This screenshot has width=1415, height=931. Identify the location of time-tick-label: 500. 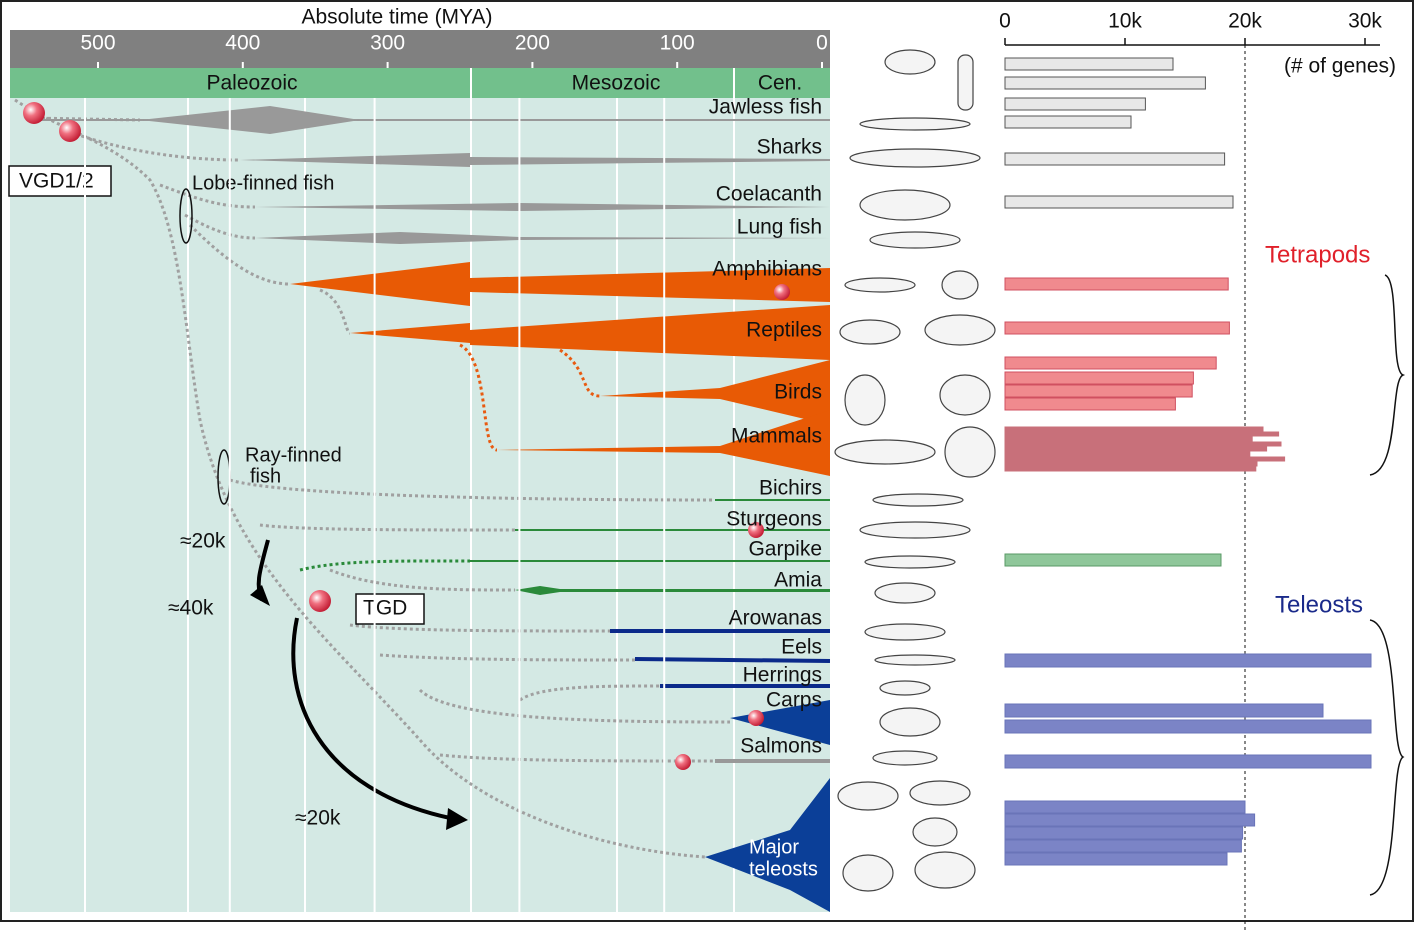
(97, 43).